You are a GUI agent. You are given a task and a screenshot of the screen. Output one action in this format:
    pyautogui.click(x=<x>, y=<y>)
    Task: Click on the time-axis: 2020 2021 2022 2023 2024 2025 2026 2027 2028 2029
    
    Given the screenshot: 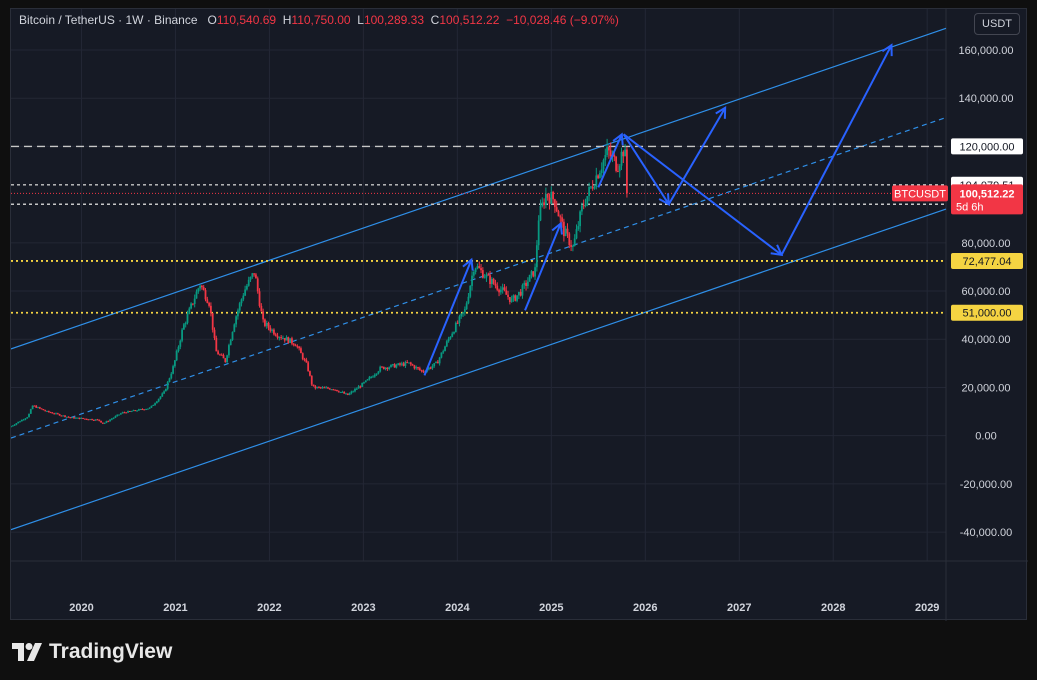 What is the action you would take?
    pyautogui.click(x=504, y=608)
    